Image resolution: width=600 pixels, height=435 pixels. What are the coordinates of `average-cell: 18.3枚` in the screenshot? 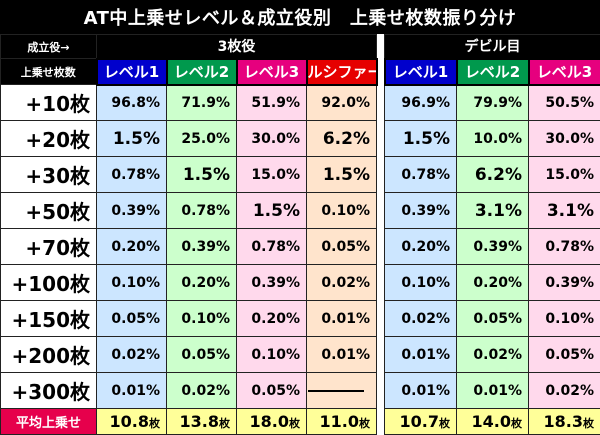 It's located at (564, 422).